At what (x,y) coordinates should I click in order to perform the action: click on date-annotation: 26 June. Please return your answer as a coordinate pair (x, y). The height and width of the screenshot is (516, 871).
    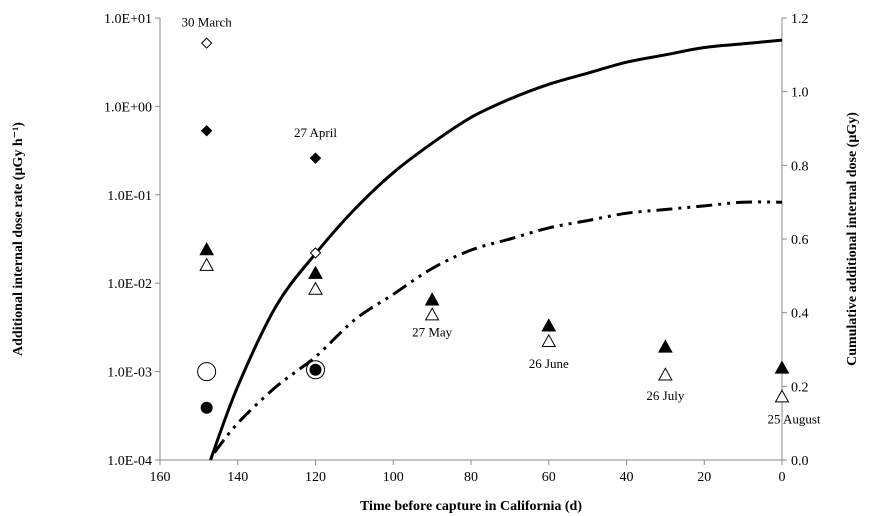
    Looking at the image, I should click on (549, 363).